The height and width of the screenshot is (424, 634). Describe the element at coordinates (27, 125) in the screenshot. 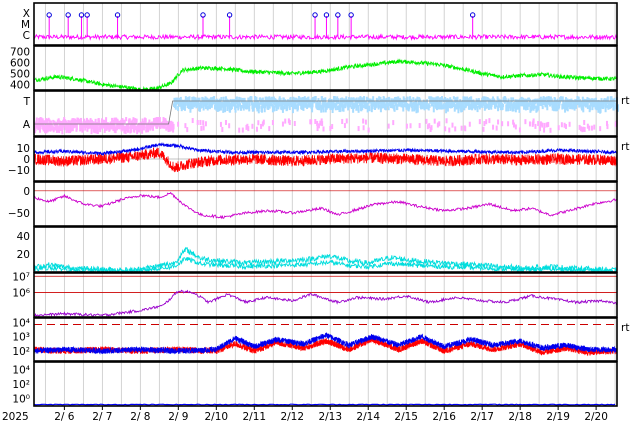

I see `panel-ylabel: A` at that location.